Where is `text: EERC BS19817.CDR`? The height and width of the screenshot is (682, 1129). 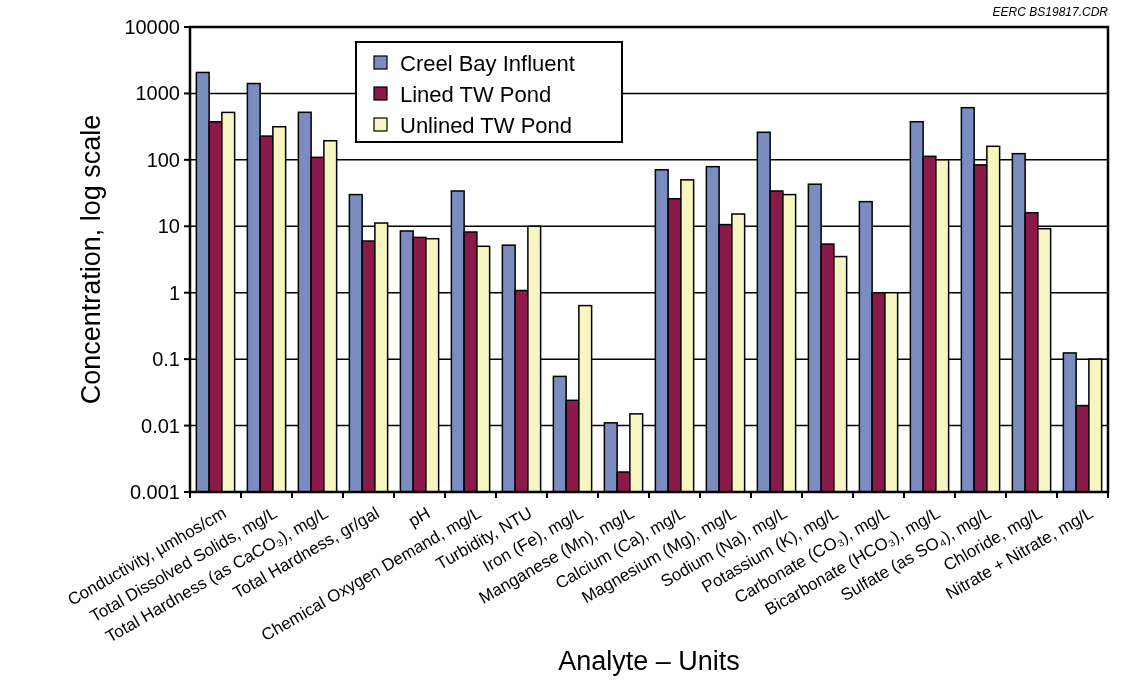
text: EERC BS19817.CDR is located at coordinates (1050, 12).